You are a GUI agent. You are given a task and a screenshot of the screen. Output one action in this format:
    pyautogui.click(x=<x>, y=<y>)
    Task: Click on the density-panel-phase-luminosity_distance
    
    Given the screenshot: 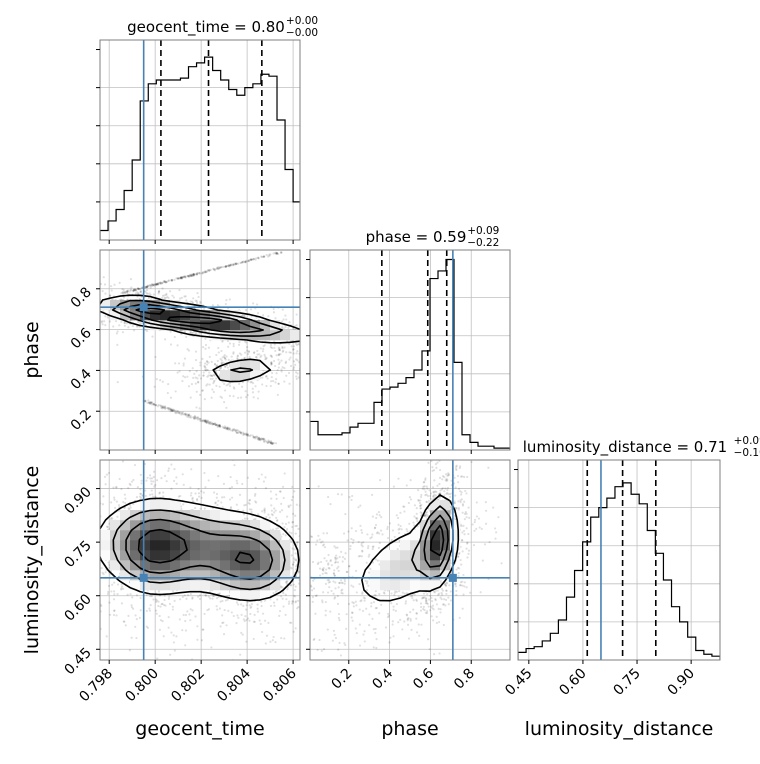 What is the action you would take?
    pyautogui.click(x=406, y=550)
    